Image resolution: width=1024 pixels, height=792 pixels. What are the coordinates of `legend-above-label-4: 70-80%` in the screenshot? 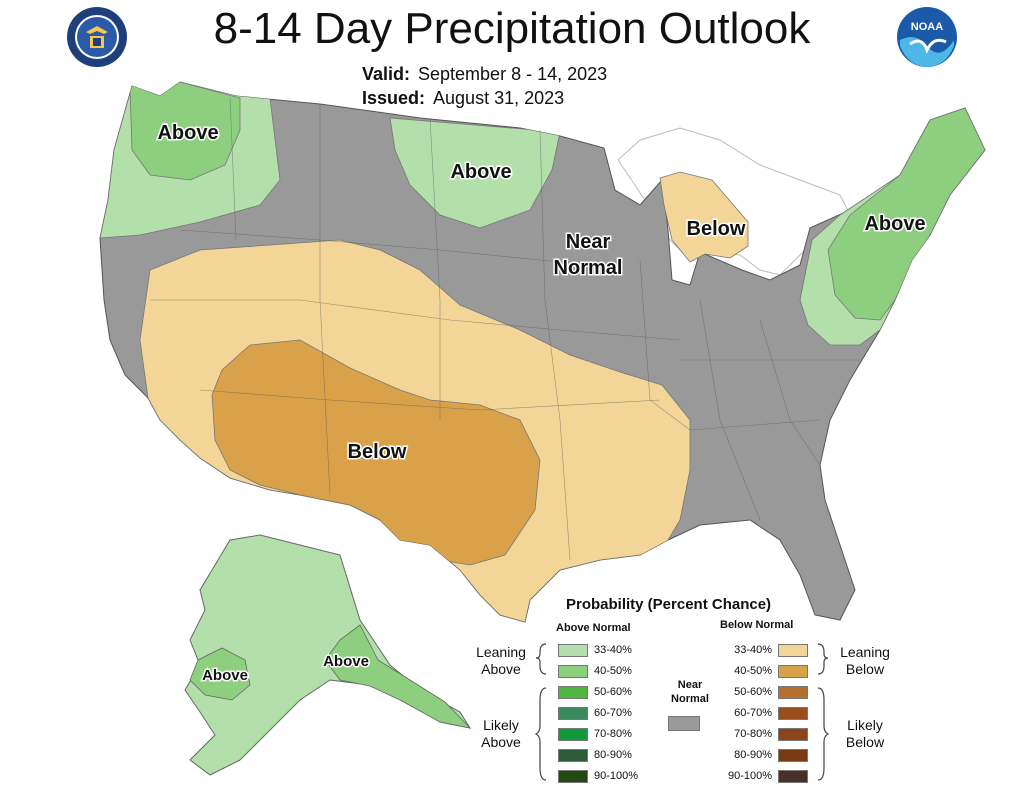 It's located at (613, 734).